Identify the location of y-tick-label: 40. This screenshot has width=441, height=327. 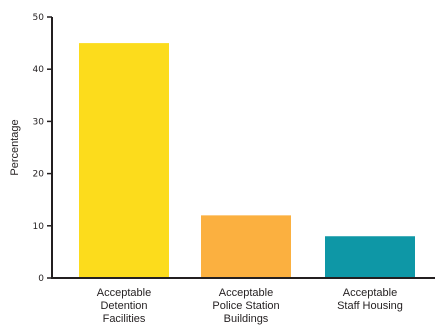
(39, 70).